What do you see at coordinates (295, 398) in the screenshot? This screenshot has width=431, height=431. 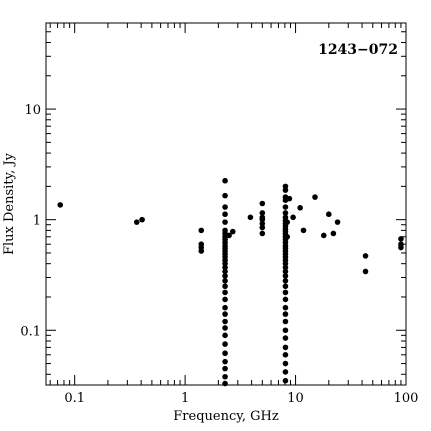 I see `x-tick-label: 10` at bounding box center [295, 398].